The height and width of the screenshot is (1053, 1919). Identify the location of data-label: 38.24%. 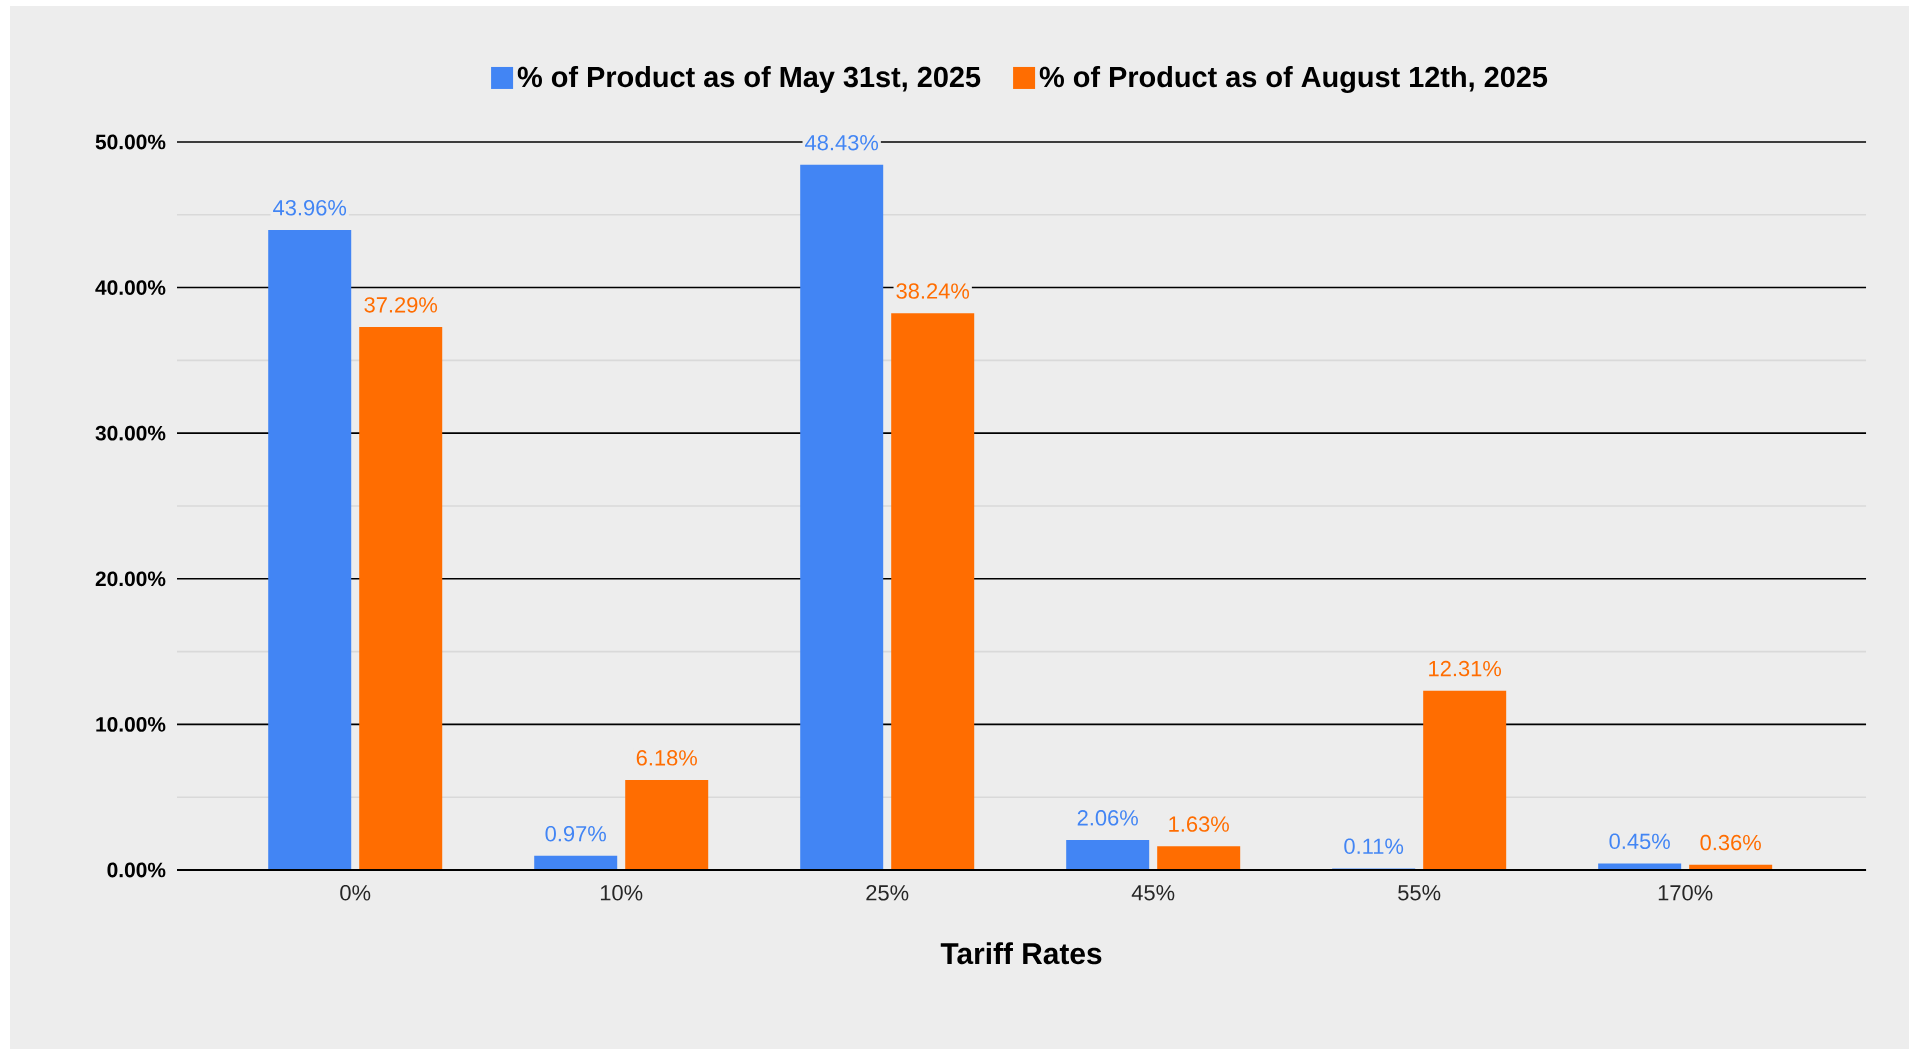
(933, 291).